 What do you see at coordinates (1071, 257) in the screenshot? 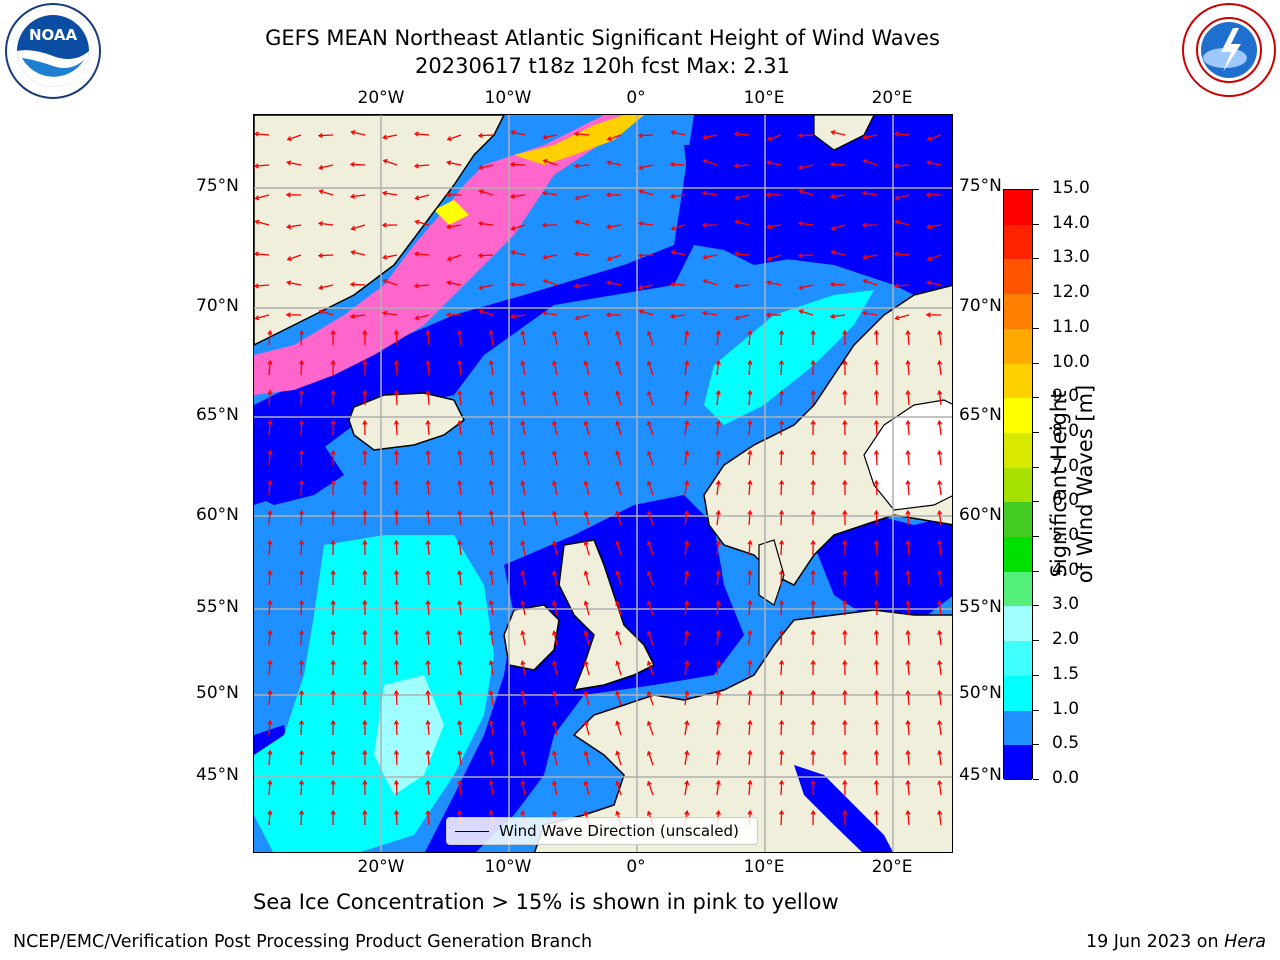
I see `colorbar-tick-label: 13.0` at bounding box center [1071, 257].